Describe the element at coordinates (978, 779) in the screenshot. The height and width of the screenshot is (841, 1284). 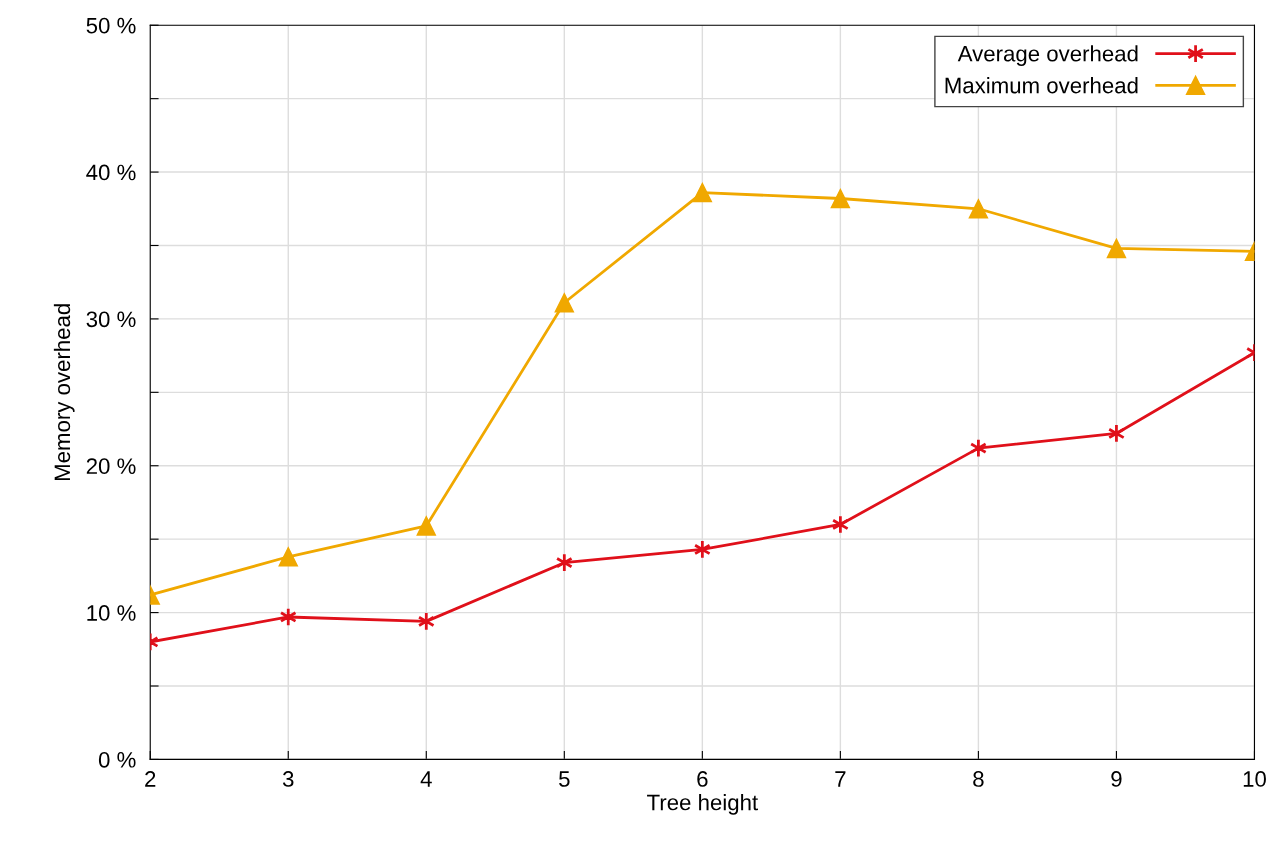
I see `x-tick-label: 8` at that location.